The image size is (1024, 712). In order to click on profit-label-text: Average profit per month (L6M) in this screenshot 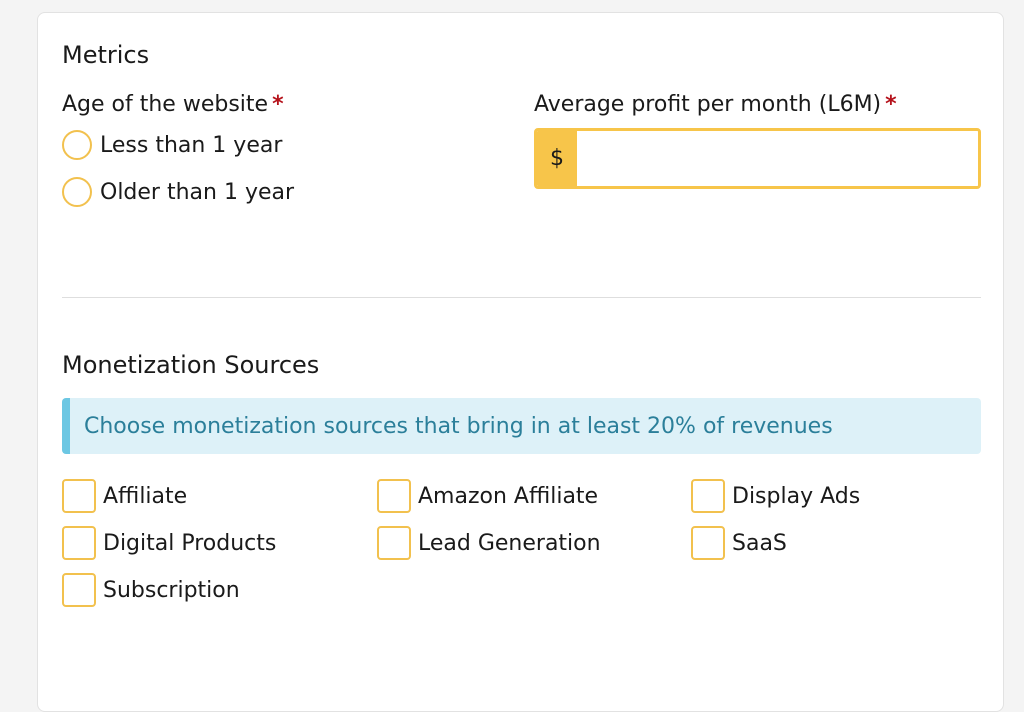, I will do `click(708, 104)`.